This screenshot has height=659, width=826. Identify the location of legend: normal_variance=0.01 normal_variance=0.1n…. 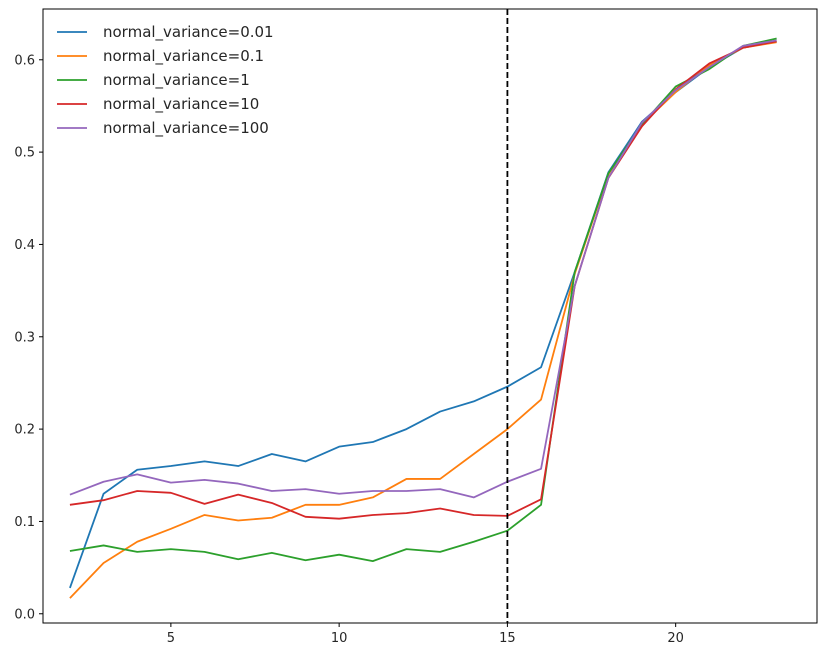
(165, 80).